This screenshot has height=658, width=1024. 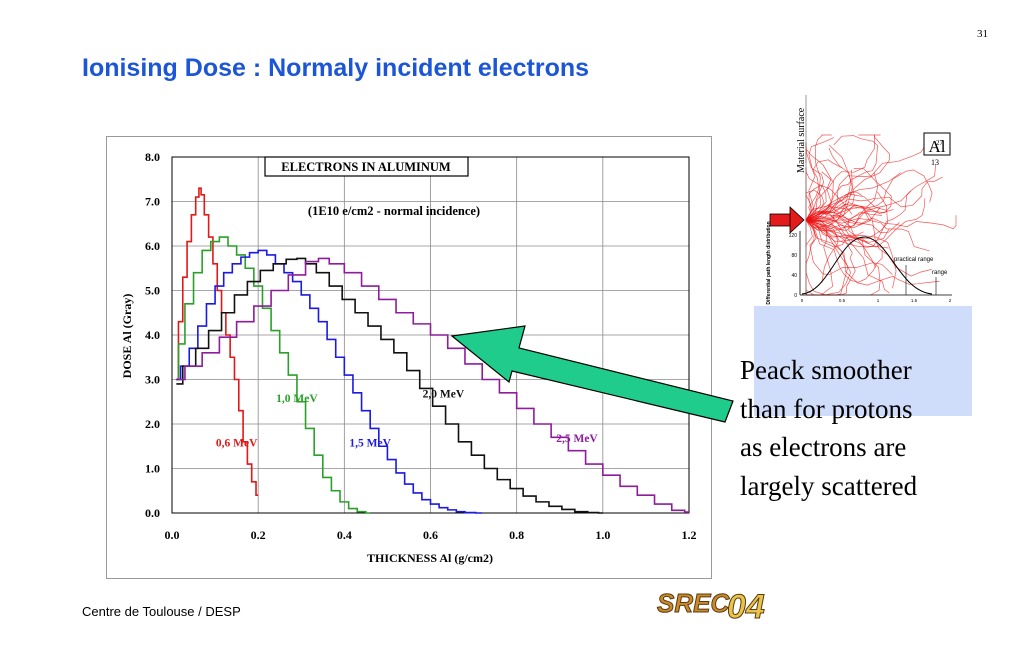 What do you see at coordinates (516, 535) in the screenshot?
I see `x-tick-label: 0.8` at bounding box center [516, 535].